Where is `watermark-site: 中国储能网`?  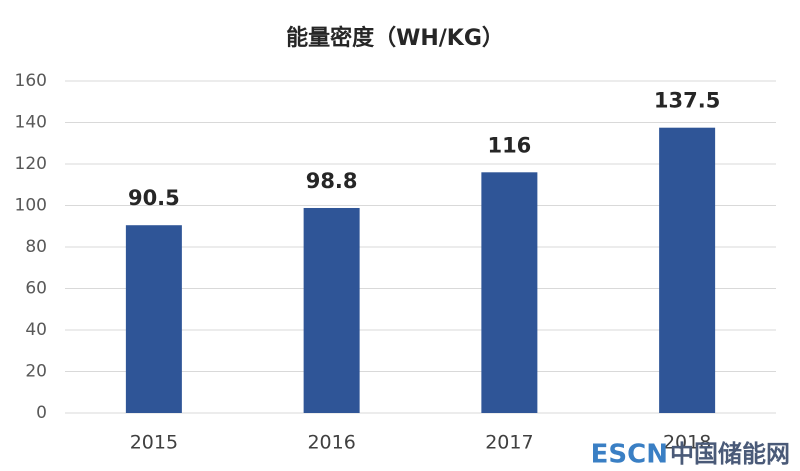
watermark-site: 中国储能网 is located at coordinates (730, 454).